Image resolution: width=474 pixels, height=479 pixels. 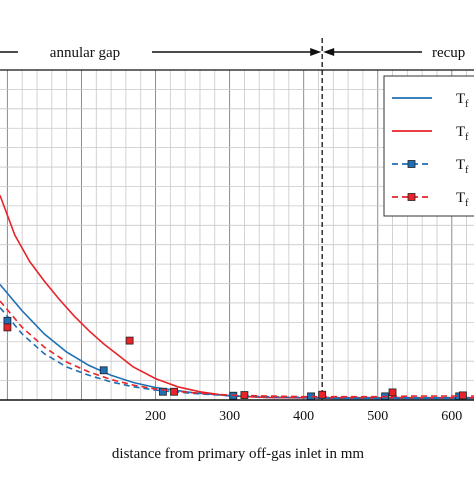 What do you see at coordinates (377, 416) in the screenshot?
I see `x-tick-label: 500` at bounding box center [377, 416].